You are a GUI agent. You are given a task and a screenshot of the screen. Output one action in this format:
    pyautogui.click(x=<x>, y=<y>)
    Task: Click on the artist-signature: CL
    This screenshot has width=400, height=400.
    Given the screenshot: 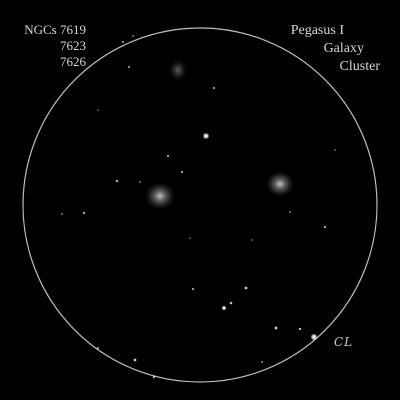 What is the action you would take?
    pyautogui.click(x=344, y=342)
    